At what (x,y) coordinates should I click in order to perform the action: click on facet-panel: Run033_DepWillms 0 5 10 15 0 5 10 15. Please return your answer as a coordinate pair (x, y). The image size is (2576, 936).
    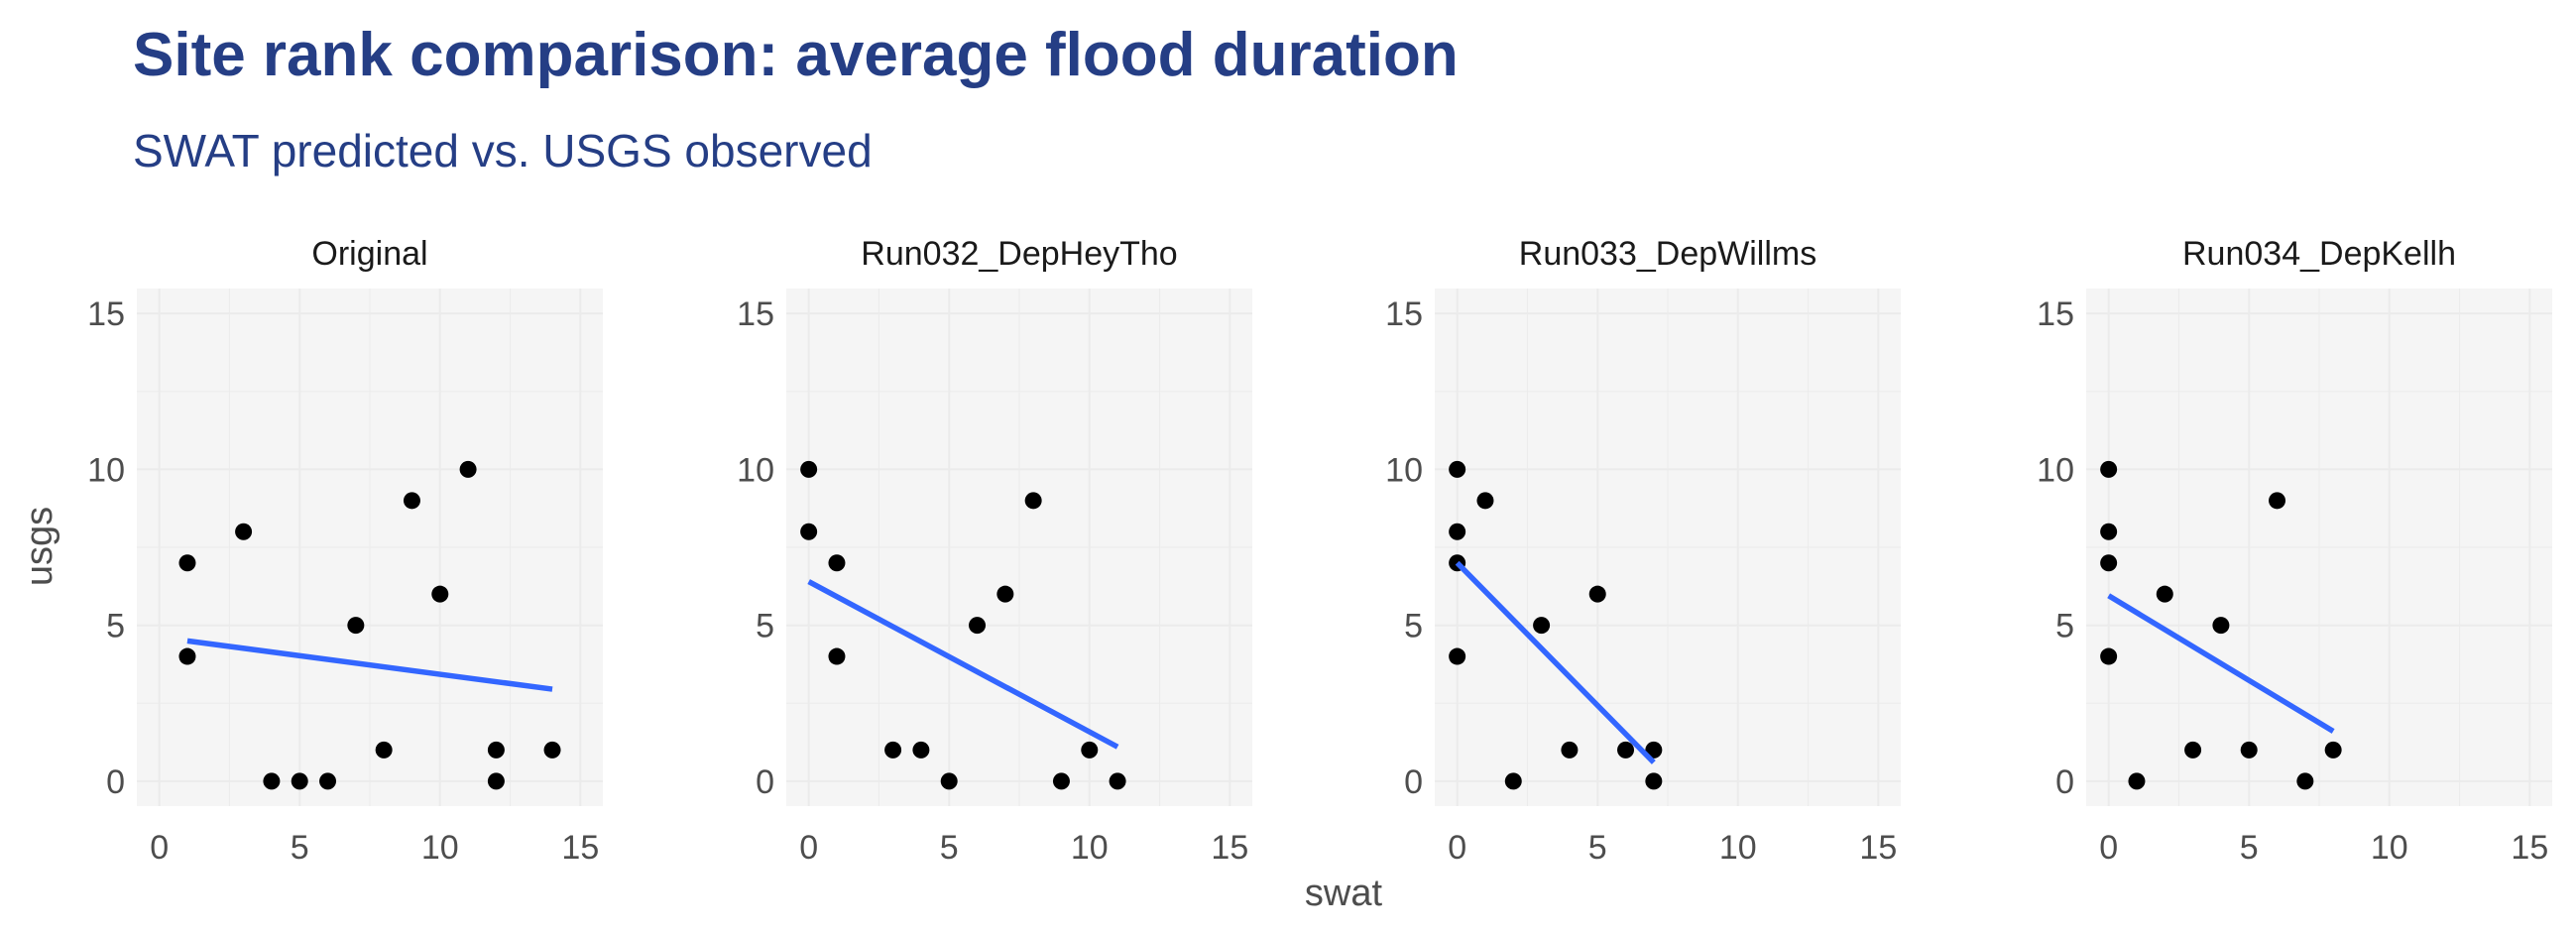
    Looking at the image, I should click on (1643, 551).